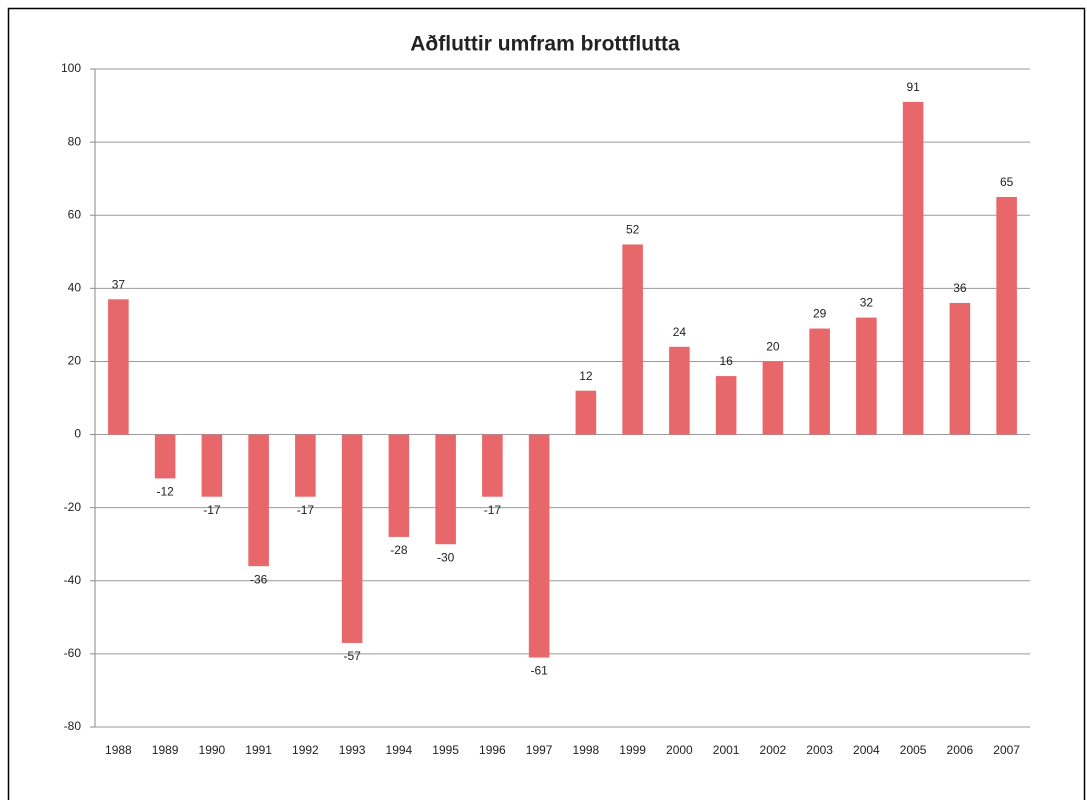 The image size is (1087, 800). Describe the element at coordinates (539, 750) in the screenshot. I see `x-tick-label: 1997` at that location.